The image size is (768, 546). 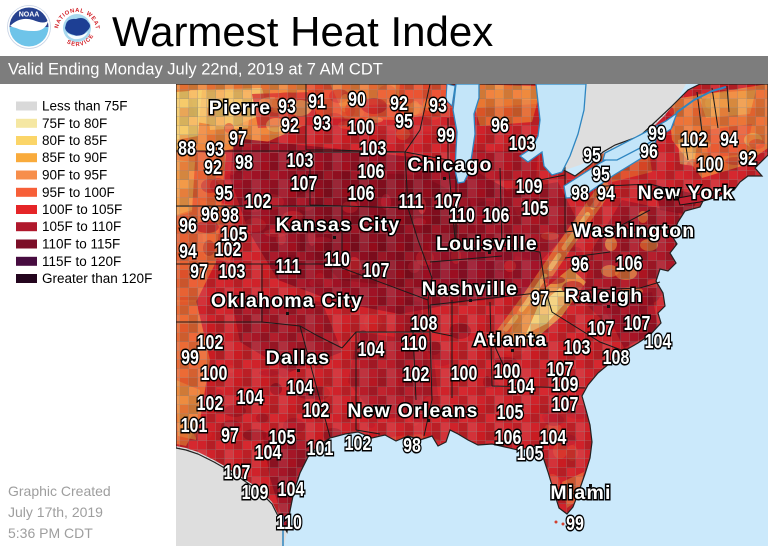 I want to click on svg-text: NOAA, so click(x=29, y=15).